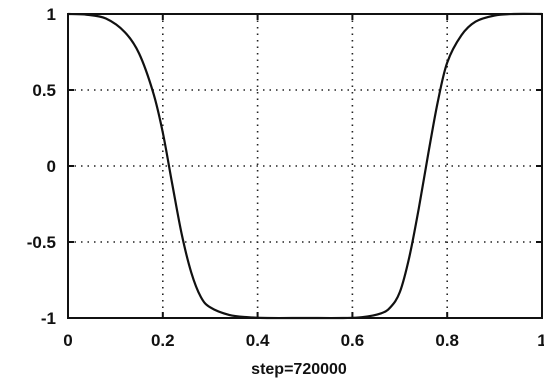  What do you see at coordinates (44, 90) in the screenshot?
I see `y-tick-label: 0.5` at bounding box center [44, 90].